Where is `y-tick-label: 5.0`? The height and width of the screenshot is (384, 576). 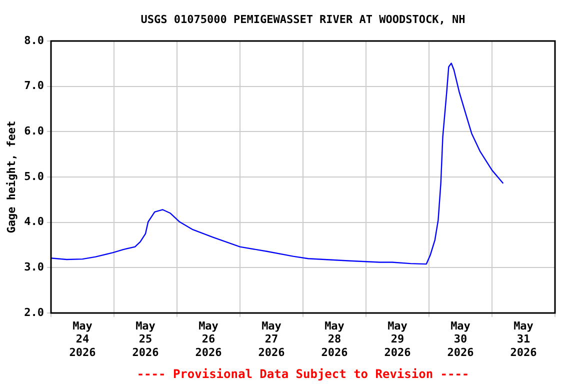
y-tick-label: 5.0 is located at coordinates (34, 176).